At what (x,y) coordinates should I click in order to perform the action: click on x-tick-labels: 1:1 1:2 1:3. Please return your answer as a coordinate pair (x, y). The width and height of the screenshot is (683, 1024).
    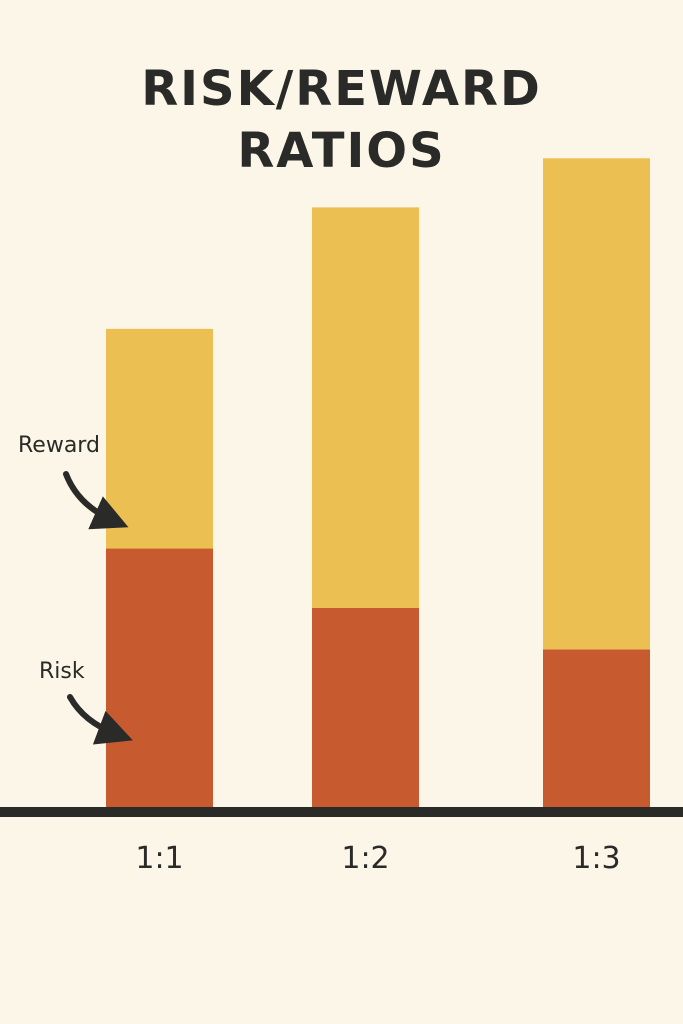
    Looking at the image, I should click on (377, 858).